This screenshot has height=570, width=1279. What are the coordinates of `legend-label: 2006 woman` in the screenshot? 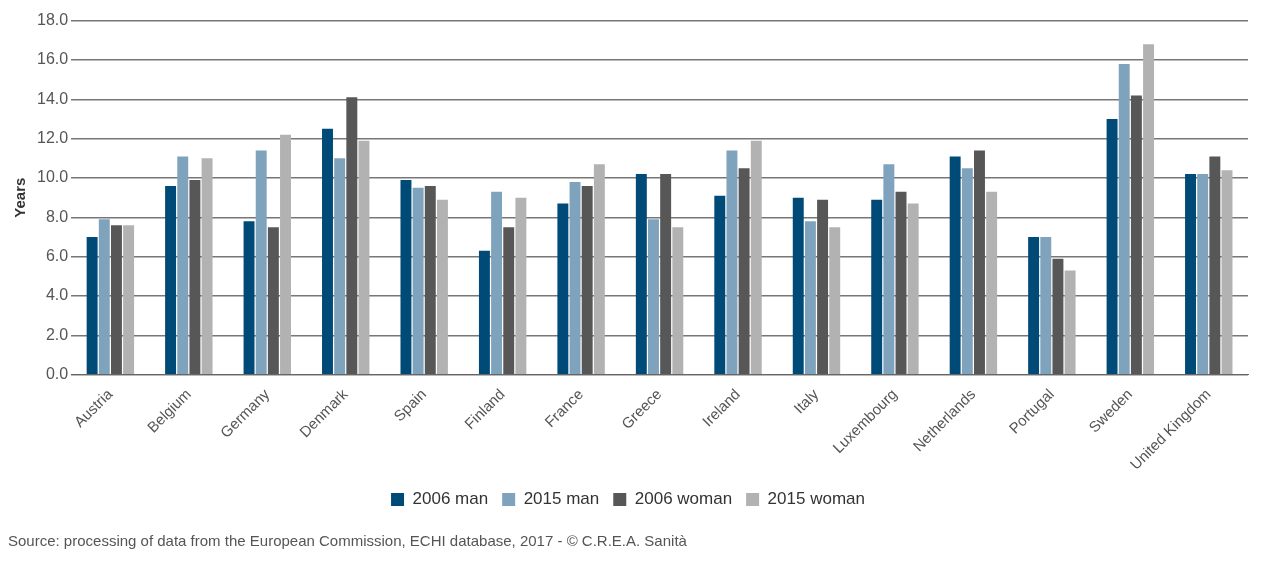 It's located at (683, 499).